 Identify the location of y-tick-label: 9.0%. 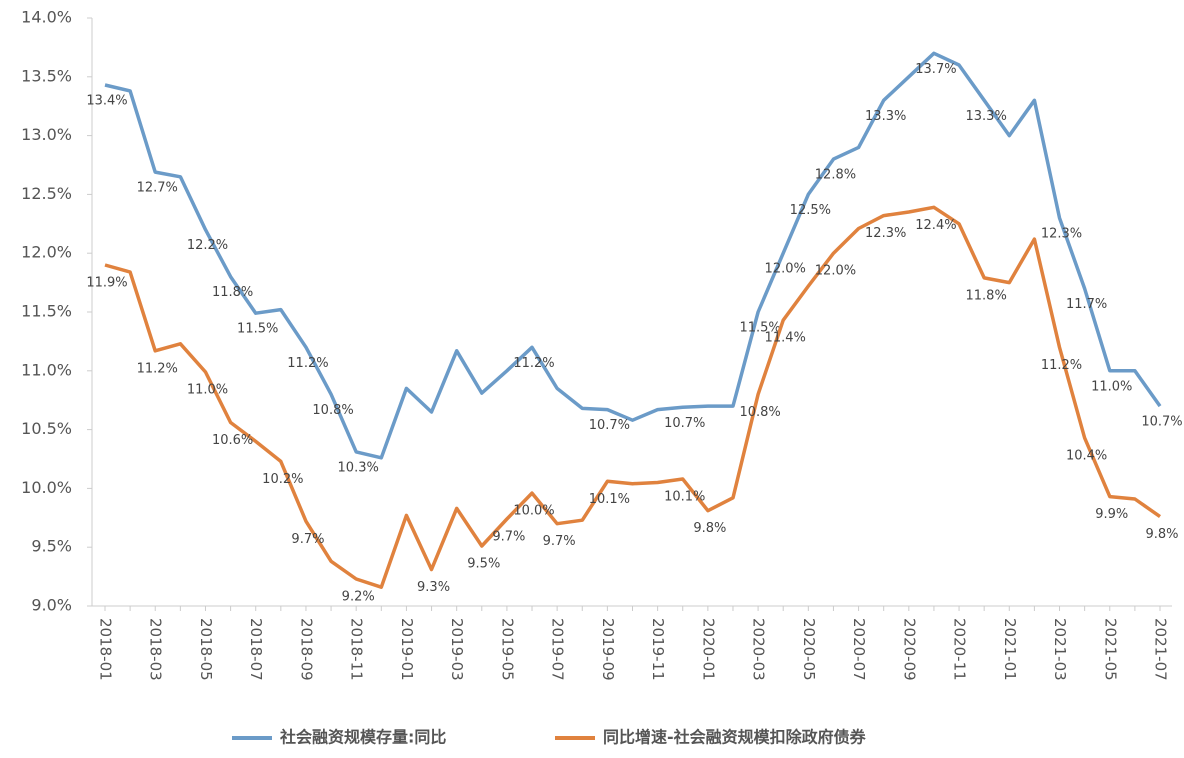
(51, 605).